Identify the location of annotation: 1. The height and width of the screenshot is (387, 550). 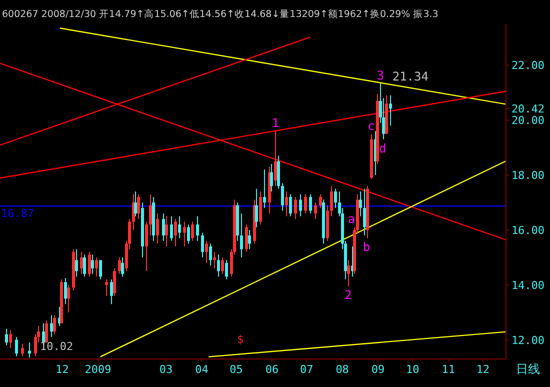
(276, 123).